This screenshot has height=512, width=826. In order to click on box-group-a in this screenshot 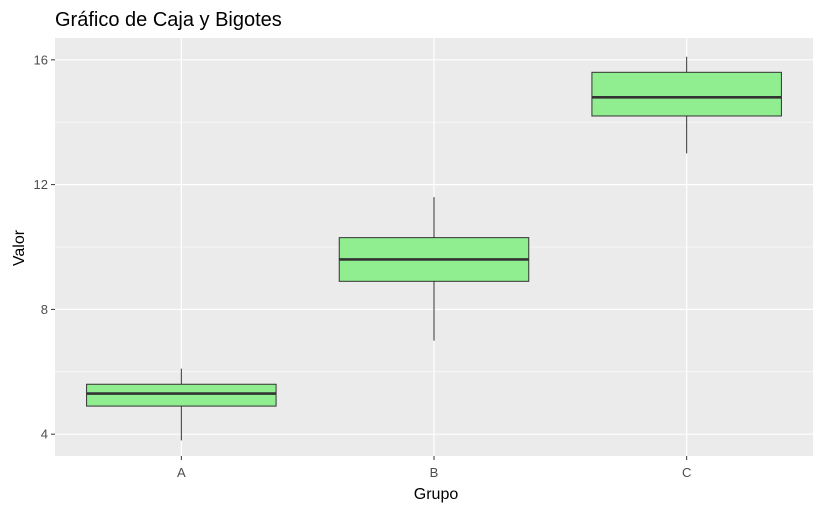, I will do `click(181, 404)`.